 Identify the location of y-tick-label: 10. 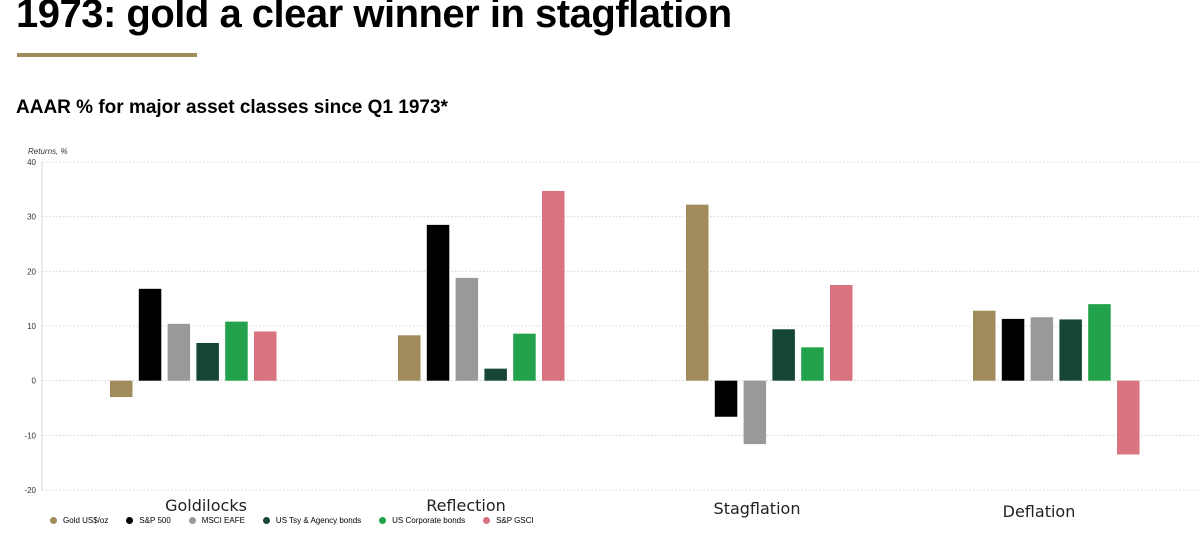
(31, 326).